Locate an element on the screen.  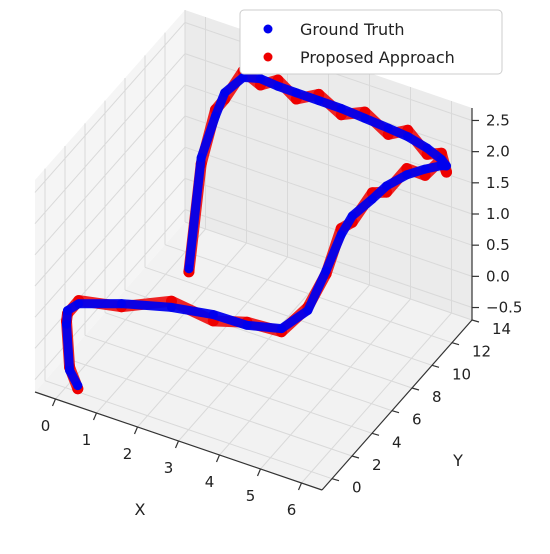
y-tick-label: 2 is located at coordinates (377, 465).